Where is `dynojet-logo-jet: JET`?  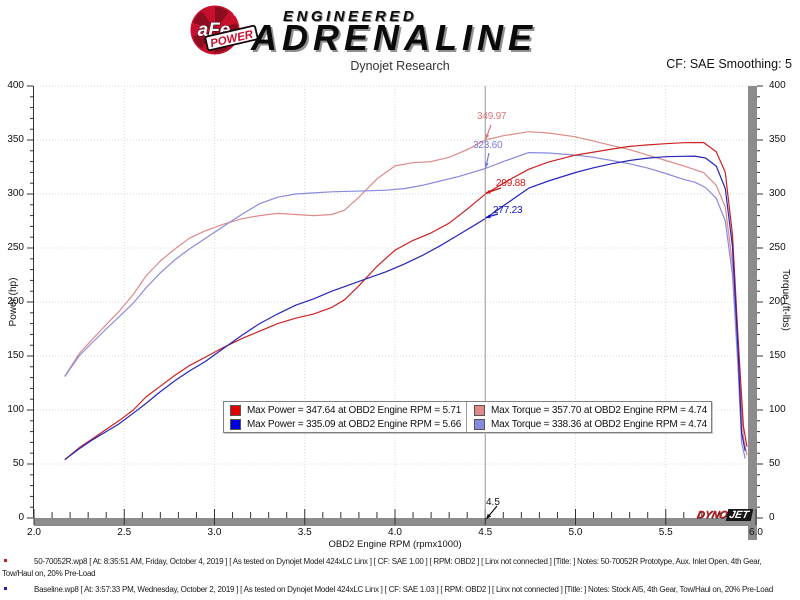 dynojet-logo-jet: JET is located at coordinates (739, 515).